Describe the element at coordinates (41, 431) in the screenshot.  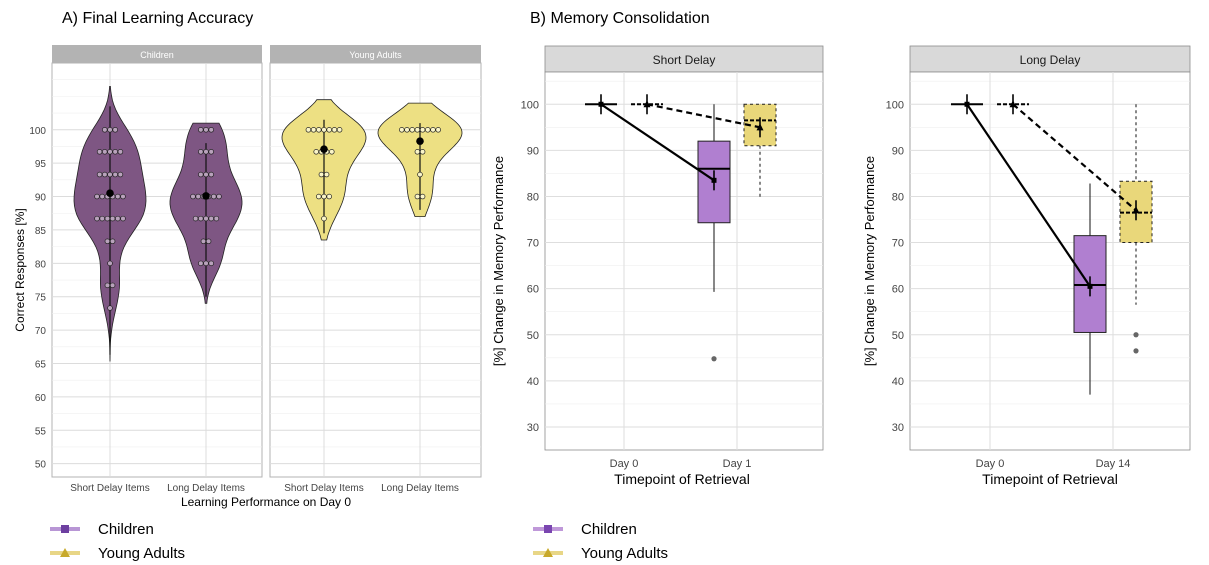
I see `y-tick-label: 55` at that location.